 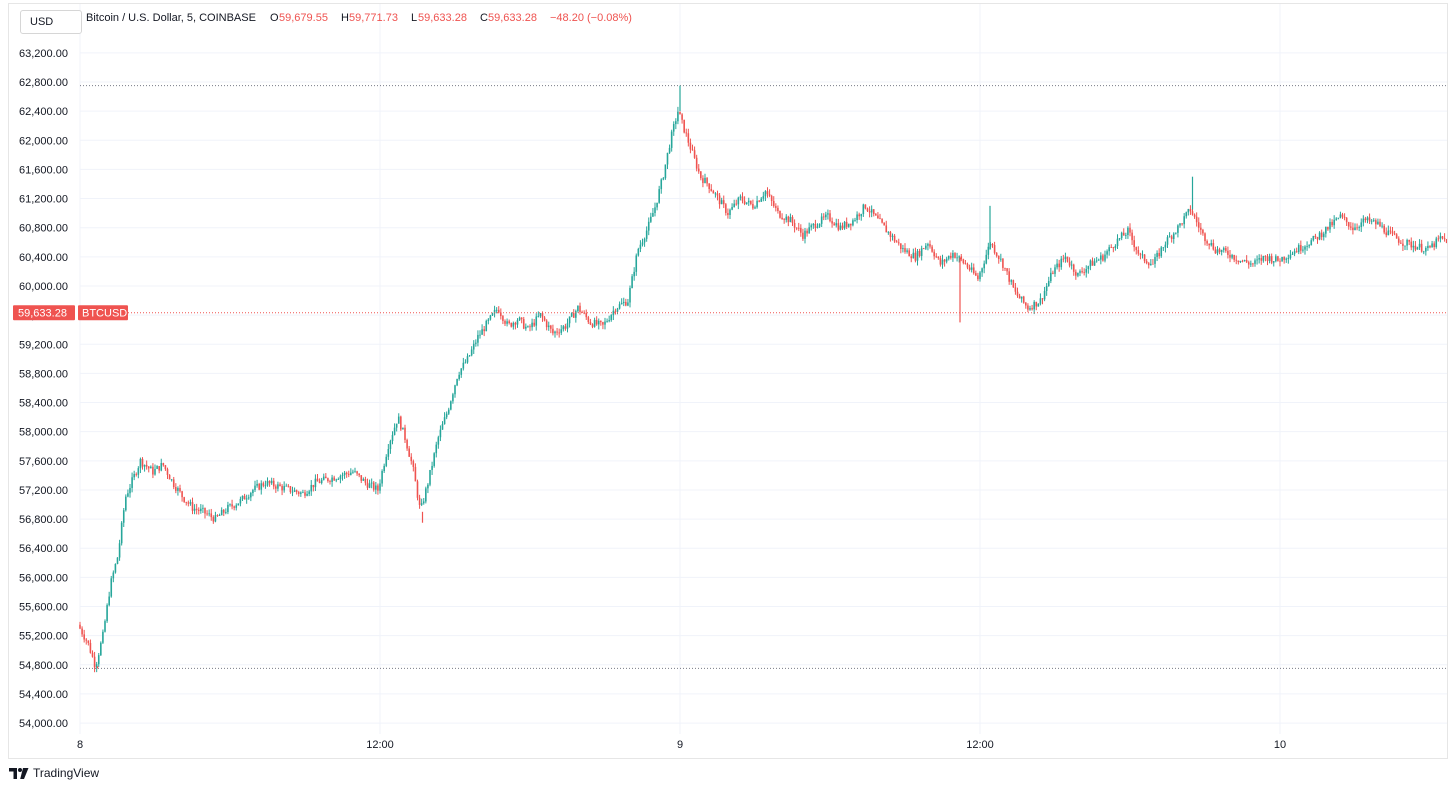 I want to click on currency-selector: USD, so click(x=51, y=22).